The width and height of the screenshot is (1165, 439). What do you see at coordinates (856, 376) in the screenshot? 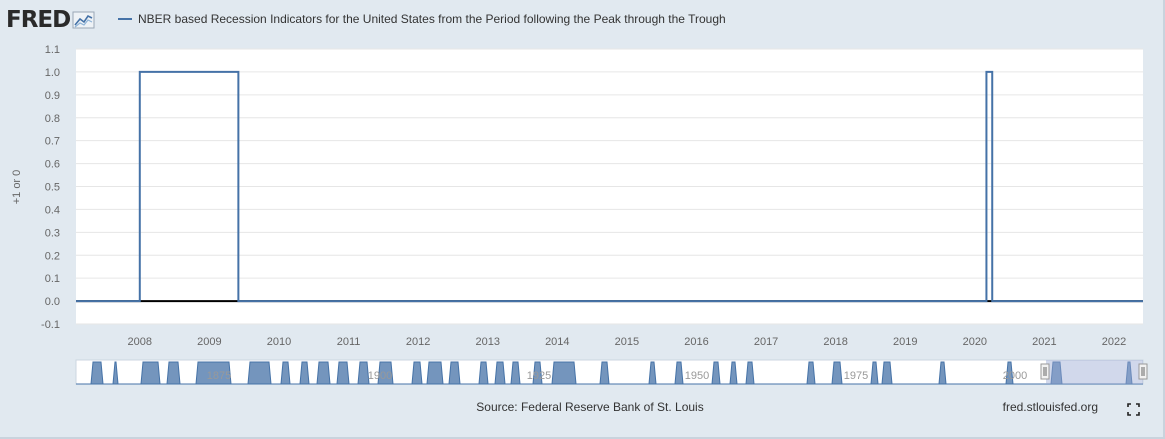
I see `navigator-label: 1975` at bounding box center [856, 376].